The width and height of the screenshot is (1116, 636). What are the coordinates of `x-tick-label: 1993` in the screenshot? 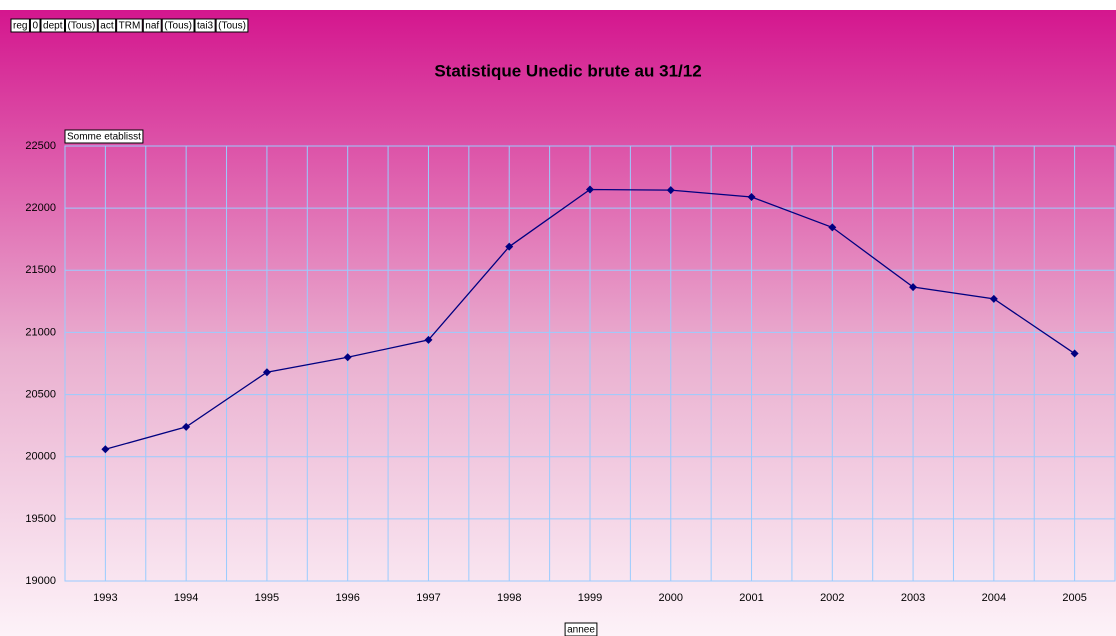 It's located at (105, 598).